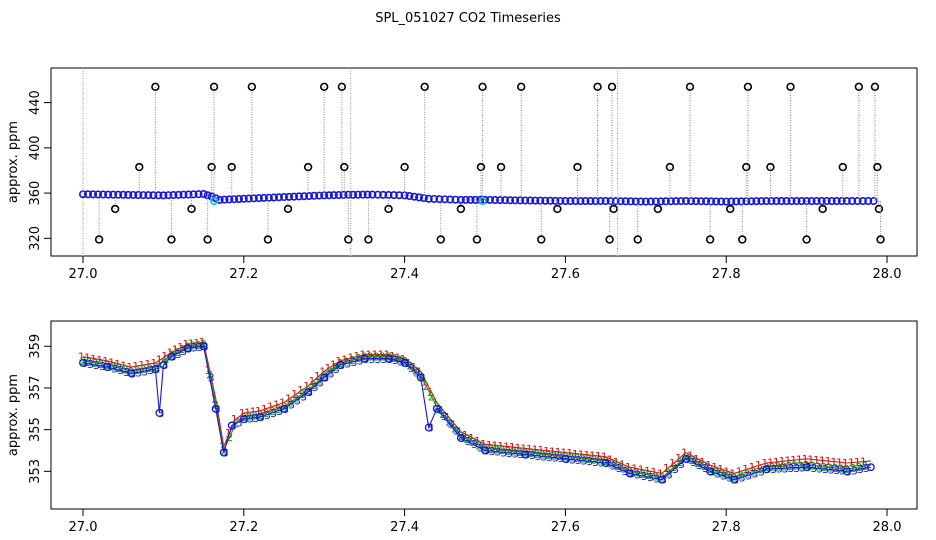 Image resolution: width=936 pixels, height=540 pixels. What do you see at coordinates (35, 193) in the screenshot?
I see `y-tick-label: 360` at bounding box center [35, 193].